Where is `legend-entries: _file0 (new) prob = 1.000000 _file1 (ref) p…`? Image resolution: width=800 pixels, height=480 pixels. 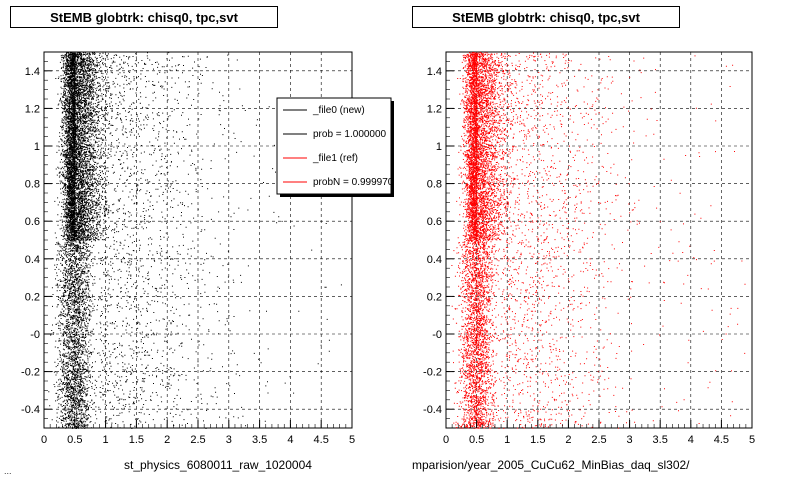
legend-entries: _file0 (new) prob = 1.000000 _file1 (ref) p… is located at coordinates (338, 146).